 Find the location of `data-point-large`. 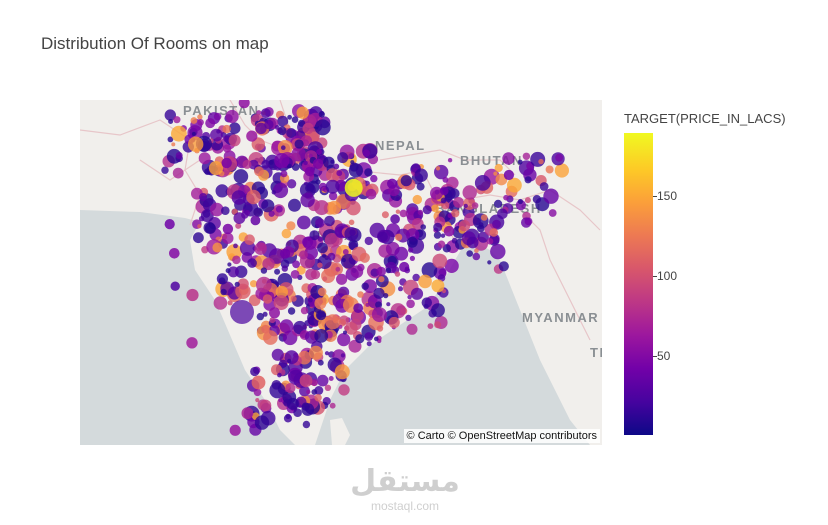

data-point-large is located at coordinates (242, 312).